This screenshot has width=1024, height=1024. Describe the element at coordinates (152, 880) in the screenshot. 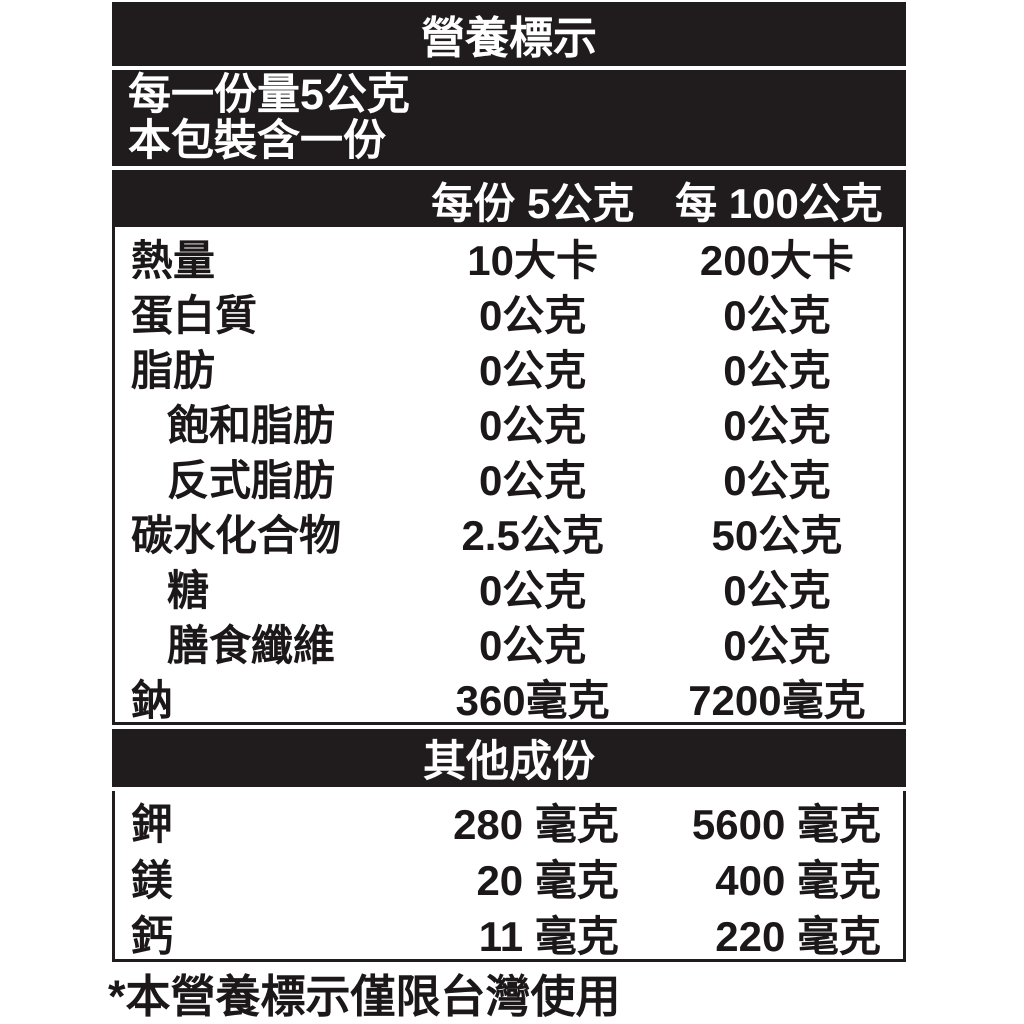

I see `mineral-label: 鎂` at that location.